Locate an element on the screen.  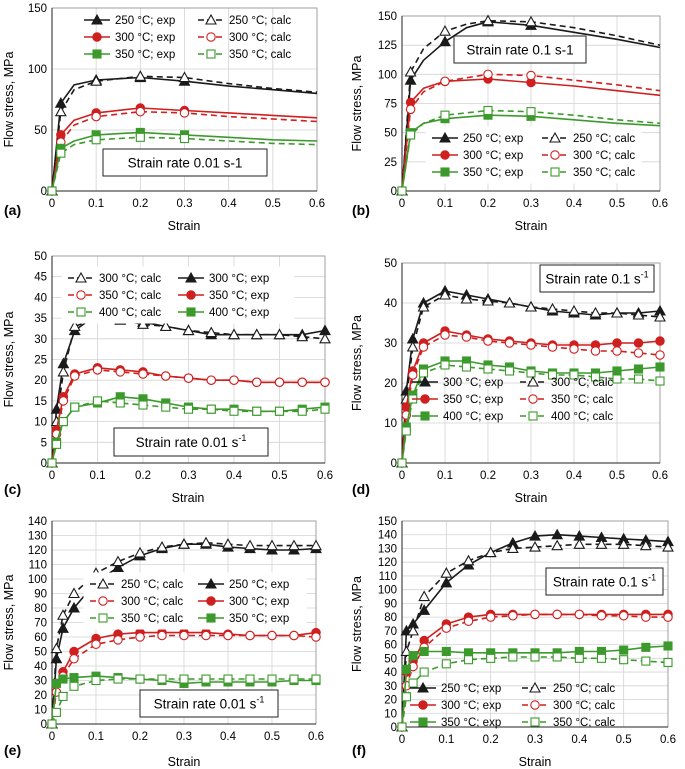
y-tick-label: 60 is located at coordinates (40, 638).